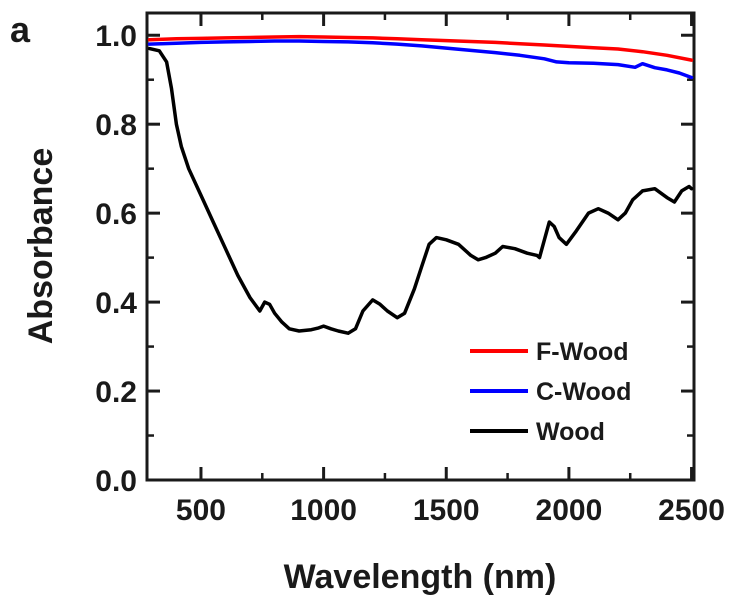 The image size is (740, 601). Describe the element at coordinates (569, 510) in the screenshot. I see `x-tick-label: 2000` at that location.